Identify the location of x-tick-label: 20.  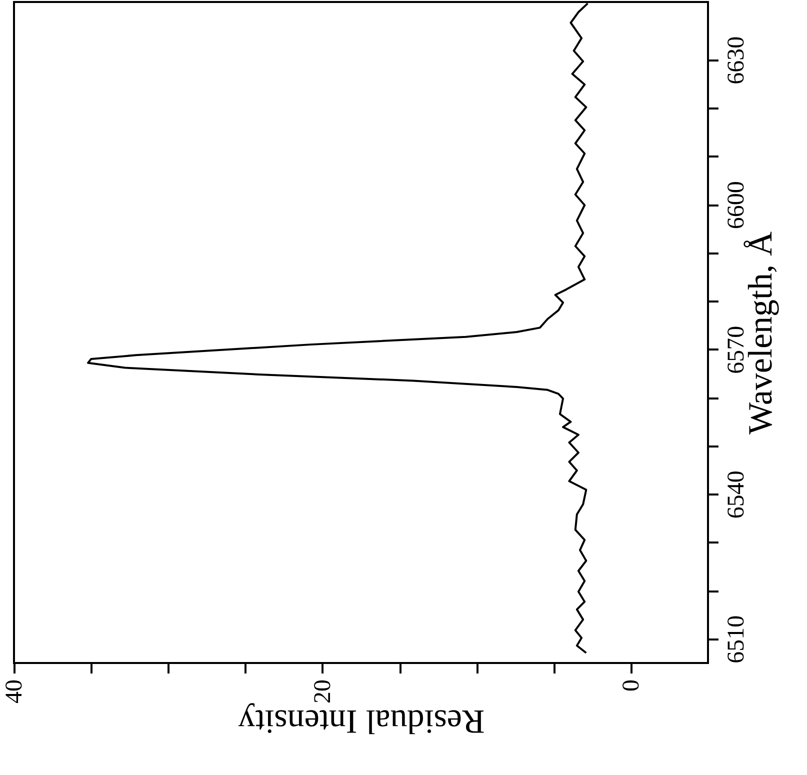
(323, 692).